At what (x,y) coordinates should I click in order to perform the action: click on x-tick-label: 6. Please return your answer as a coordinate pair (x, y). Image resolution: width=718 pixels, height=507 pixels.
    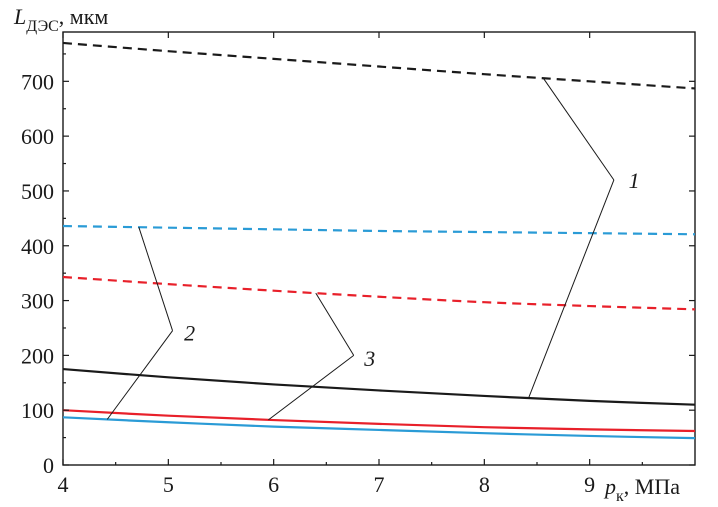
    Looking at the image, I should click on (273, 484).